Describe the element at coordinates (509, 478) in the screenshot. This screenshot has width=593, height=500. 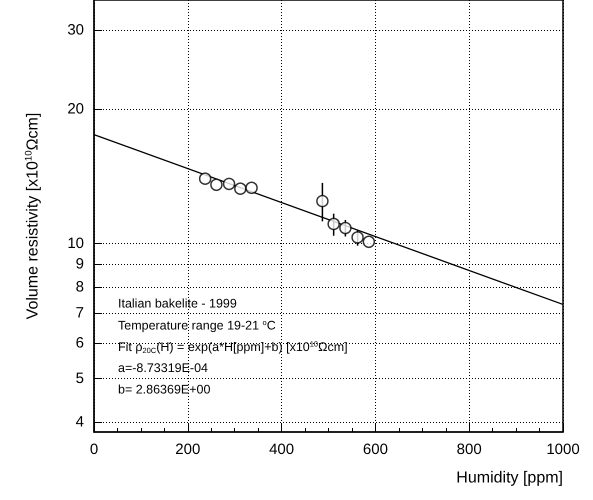
I see `x-axis-title: Humidity [ppm]` at that location.